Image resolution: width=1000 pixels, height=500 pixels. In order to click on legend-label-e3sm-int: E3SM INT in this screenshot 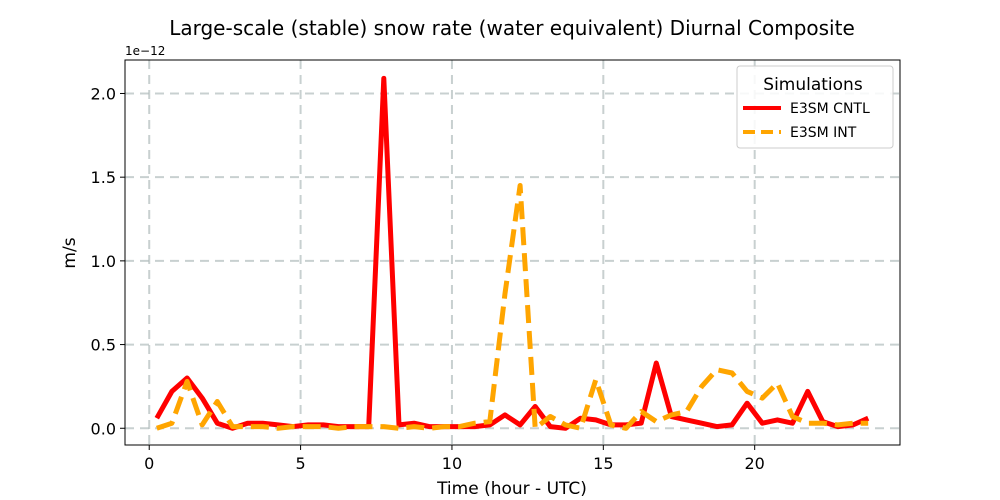, I will do `click(823, 133)`.